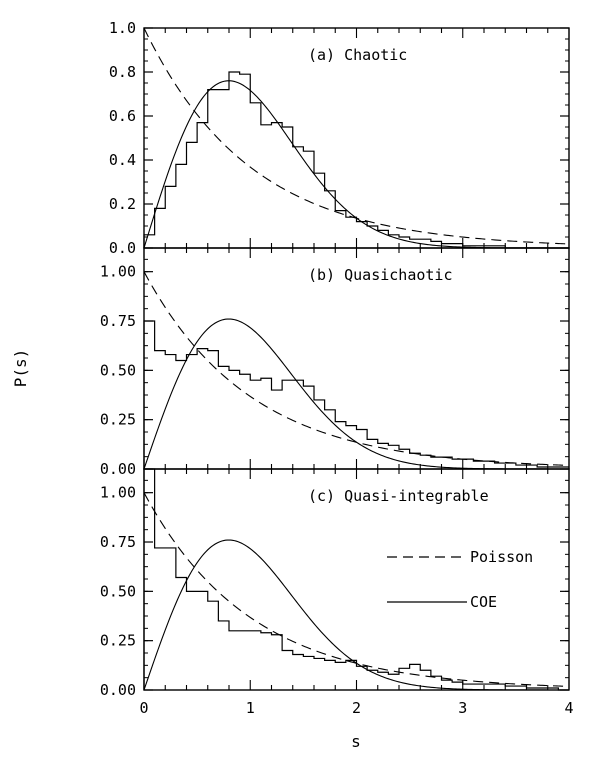 The image size is (609, 762). What do you see at coordinates (122, 204) in the screenshot?
I see `y-tick-label: 0.2` at bounding box center [122, 204].